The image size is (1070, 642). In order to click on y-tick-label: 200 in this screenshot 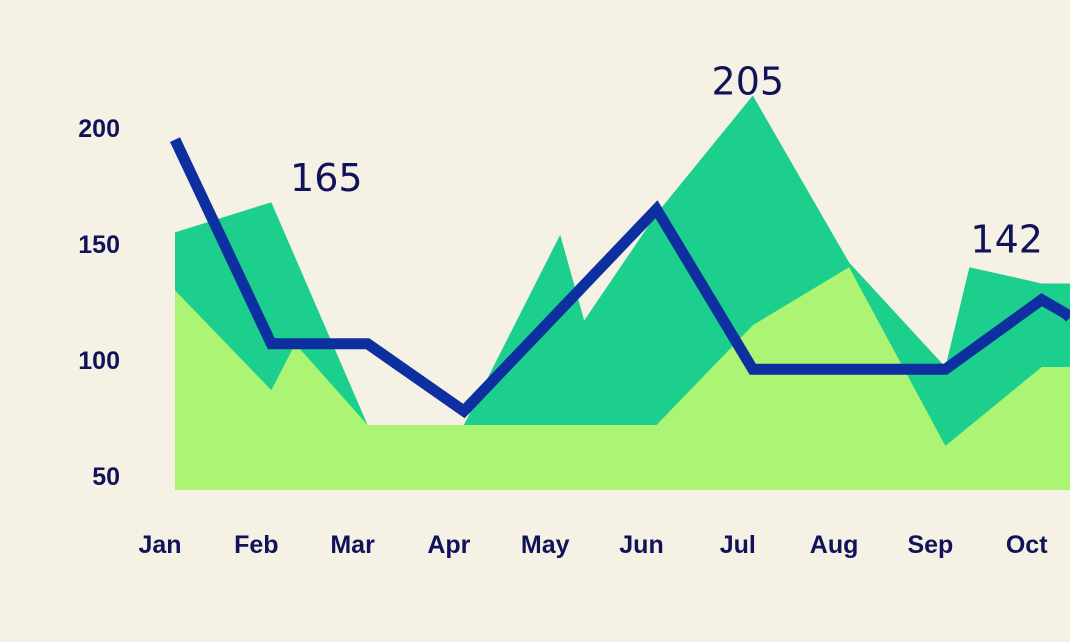, I will do `click(99, 129)`.